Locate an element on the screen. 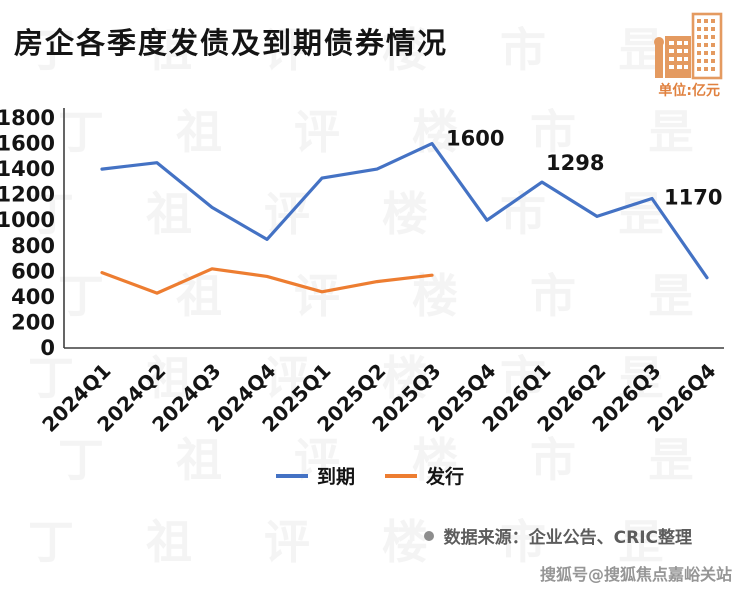 This screenshot has width=740, height=591. buildings-icon is located at coordinates (688, 46).